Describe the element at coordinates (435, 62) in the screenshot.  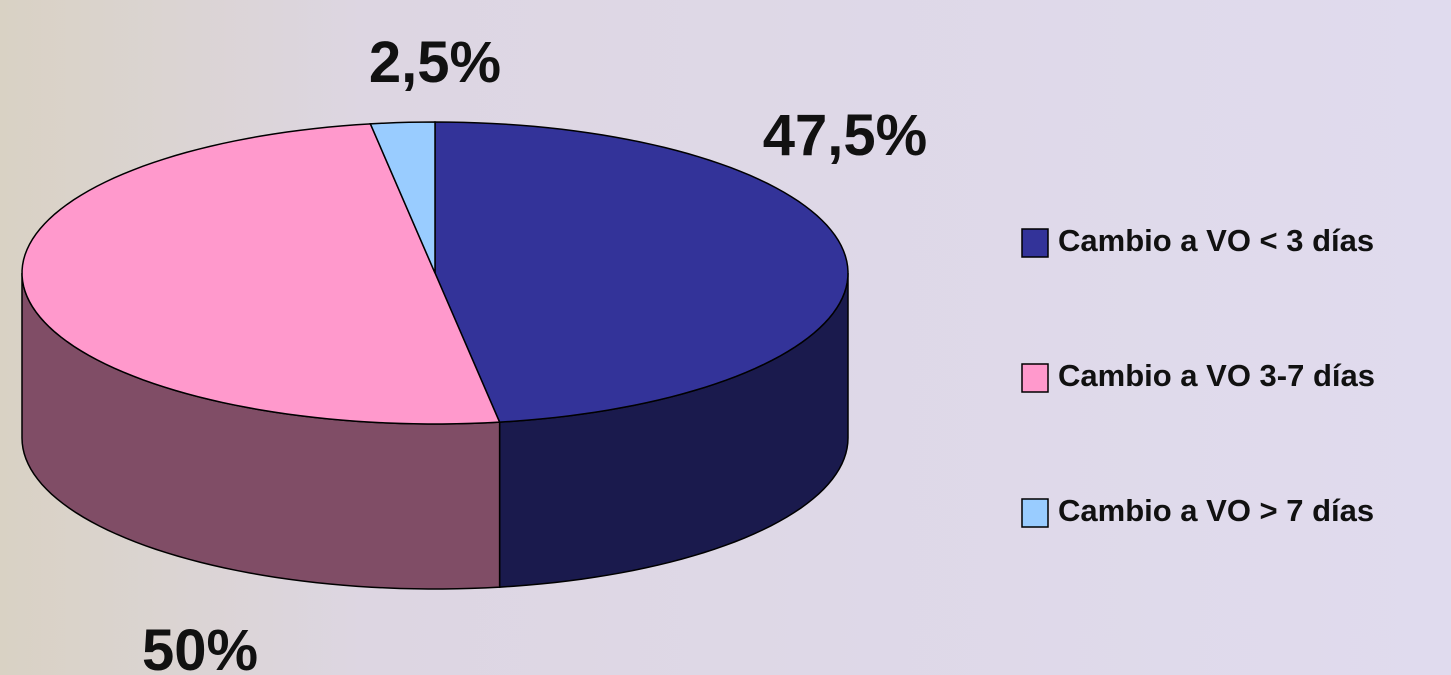
I see `value-label: 2,5%` at that location.